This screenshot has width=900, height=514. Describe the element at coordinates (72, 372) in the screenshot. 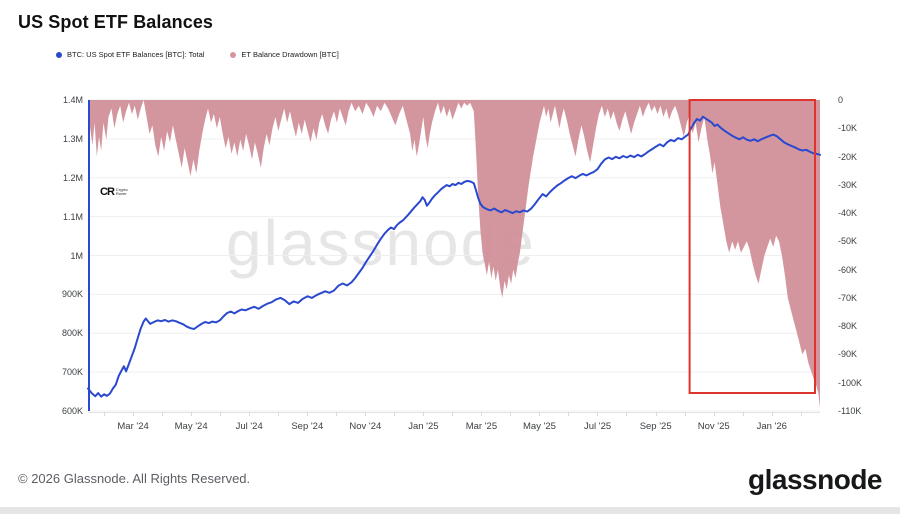

I see `left-axis-tick: 700K` at that location.